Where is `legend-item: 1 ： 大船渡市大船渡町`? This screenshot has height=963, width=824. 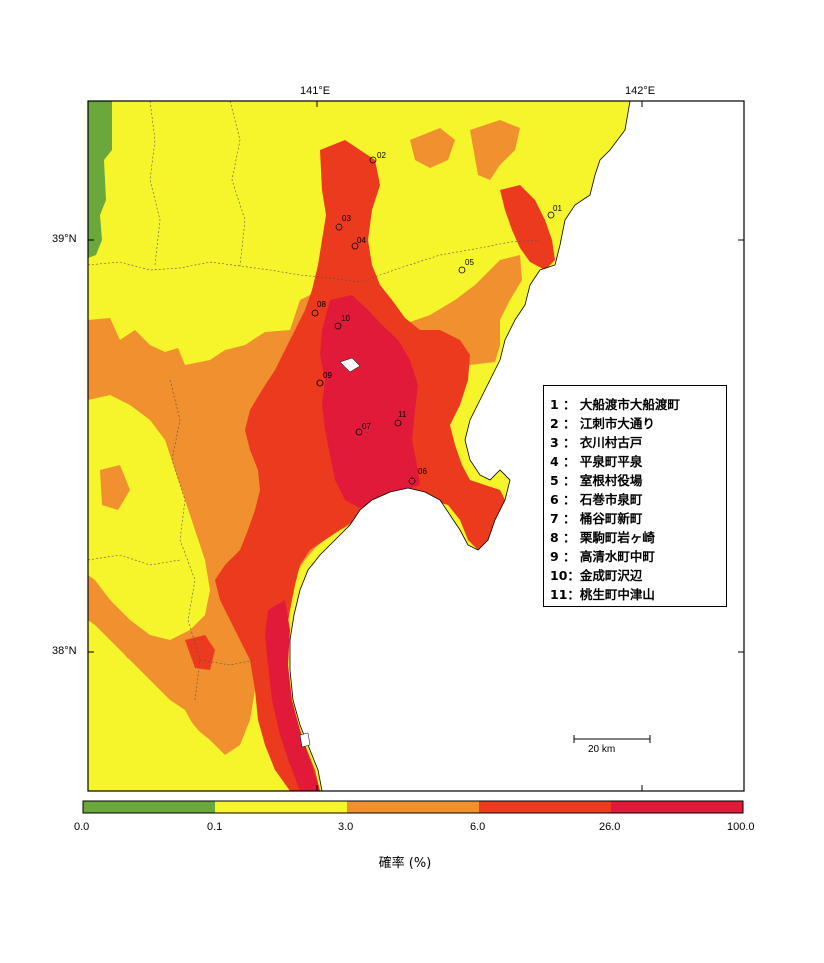
legend-item: 1 ： 大船渡市大船渡町 is located at coordinates (615, 404).